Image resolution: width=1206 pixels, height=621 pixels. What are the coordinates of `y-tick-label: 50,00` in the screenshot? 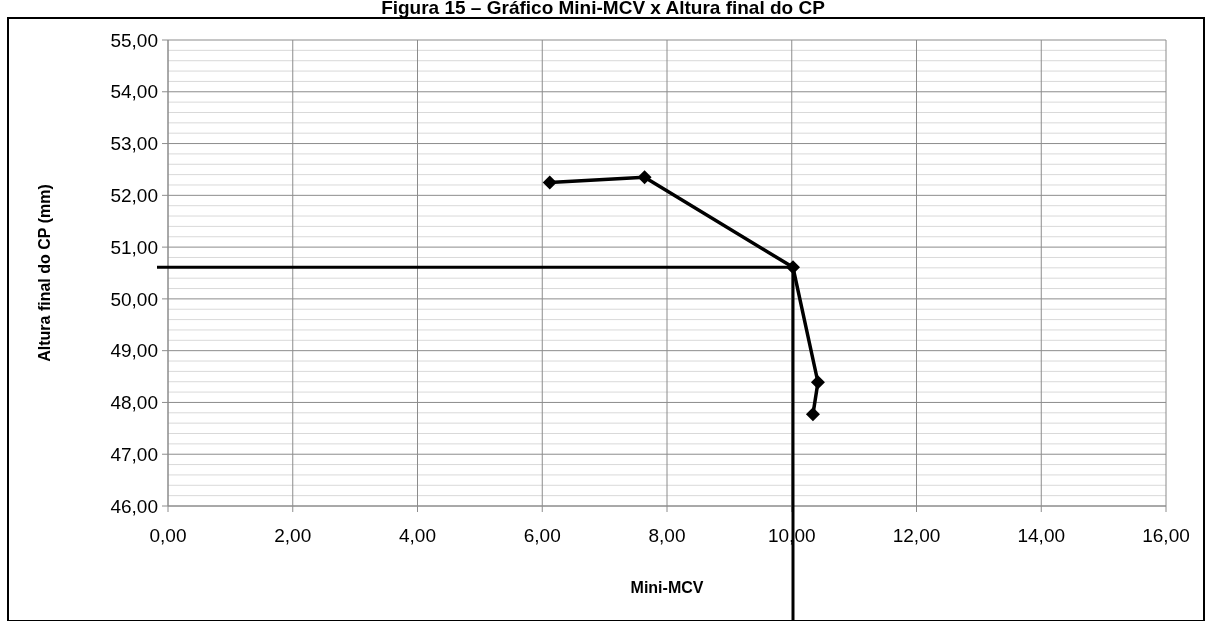 It's located at (134, 299).